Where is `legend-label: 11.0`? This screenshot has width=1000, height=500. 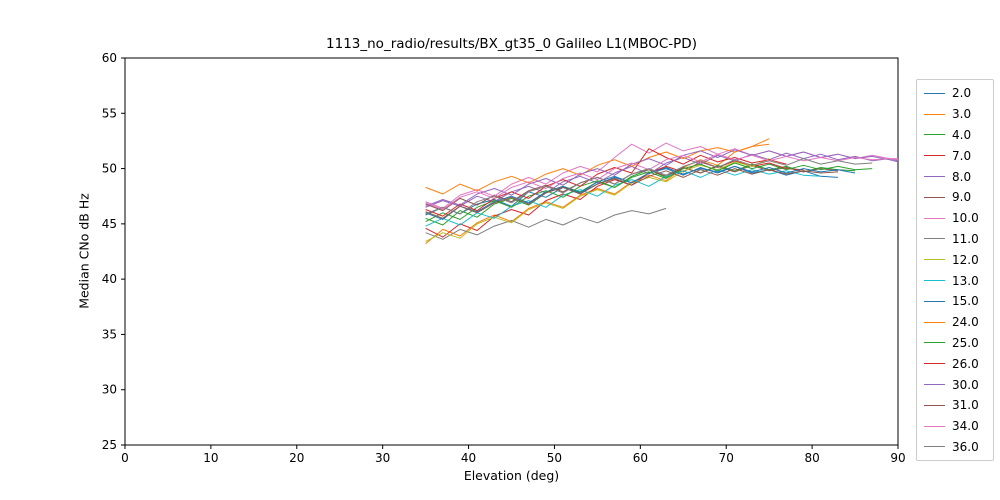
legend-label: 11.0 is located at coordinates (965, 238).